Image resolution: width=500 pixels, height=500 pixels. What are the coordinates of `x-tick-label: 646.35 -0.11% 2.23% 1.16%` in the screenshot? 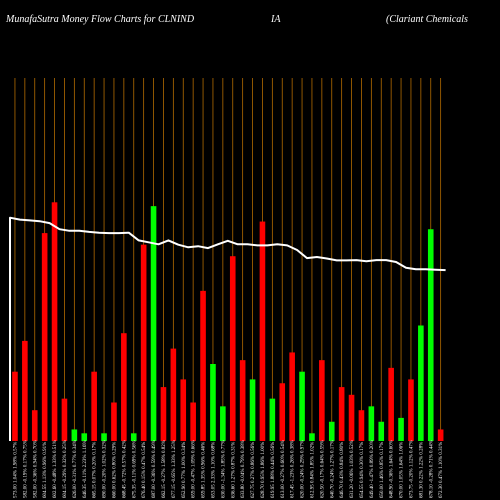 It's located at (85, 469).